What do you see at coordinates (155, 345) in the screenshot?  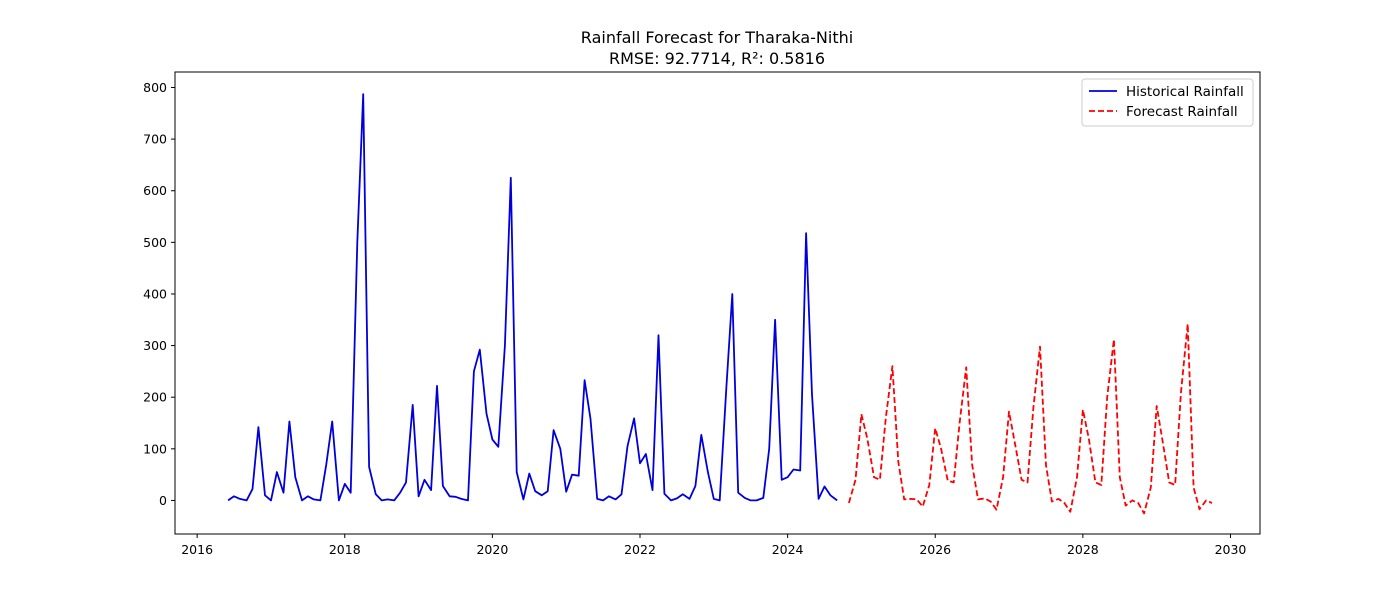 I see `y-tick-label: 300` at bounding box center [155, 345].